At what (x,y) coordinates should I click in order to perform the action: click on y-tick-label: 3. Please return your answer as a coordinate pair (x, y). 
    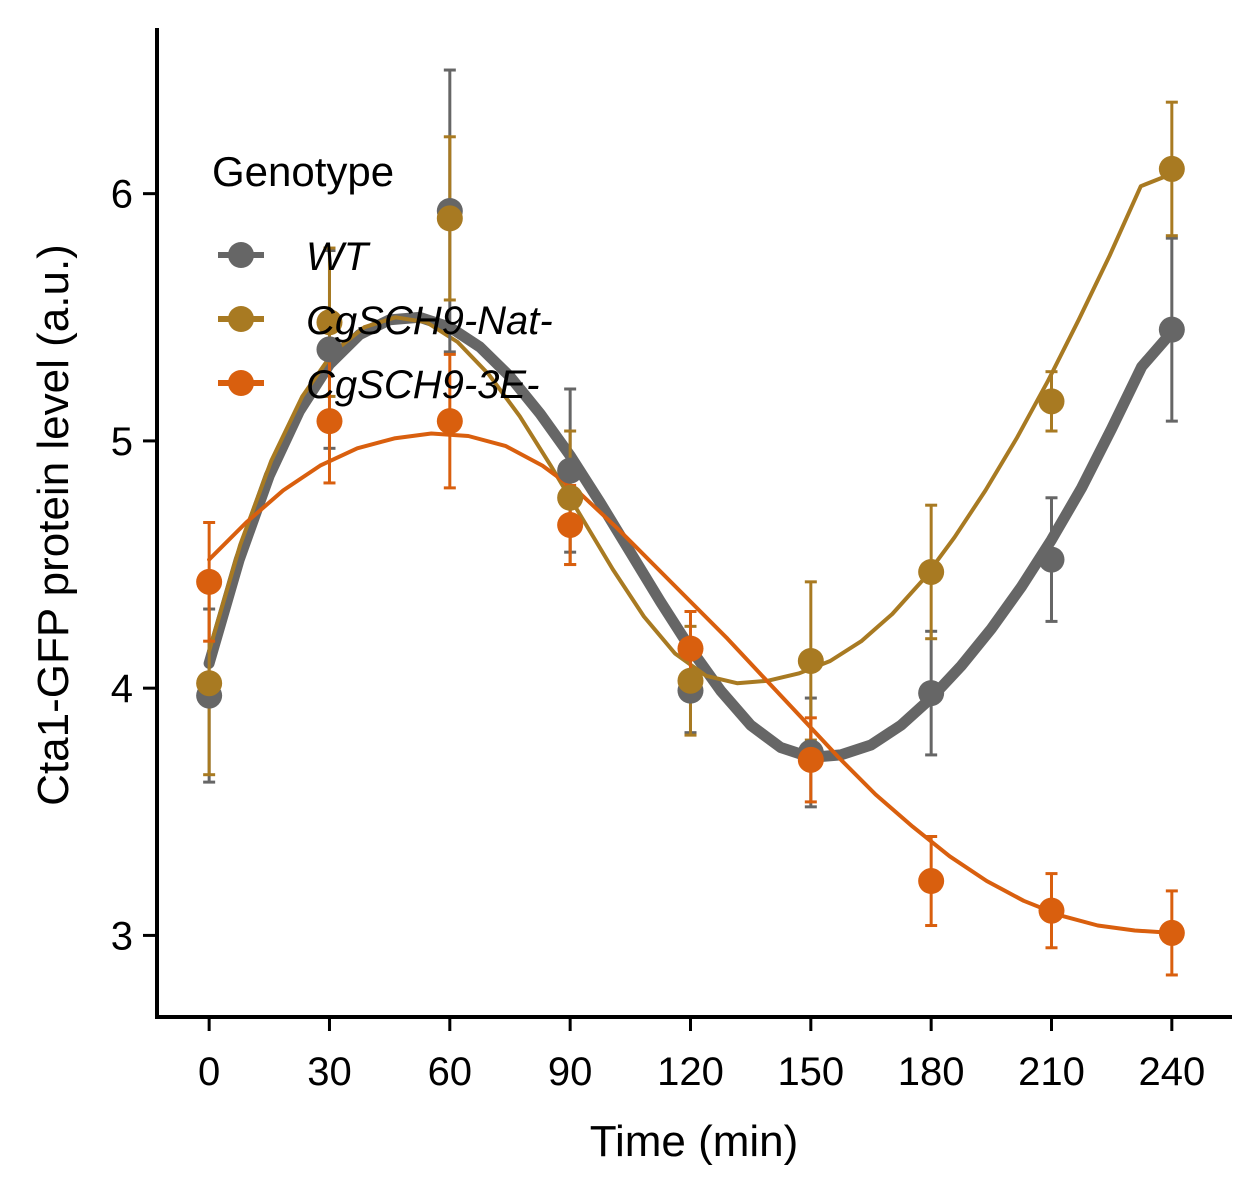
    Looking at the image, I should click on (122, 936).